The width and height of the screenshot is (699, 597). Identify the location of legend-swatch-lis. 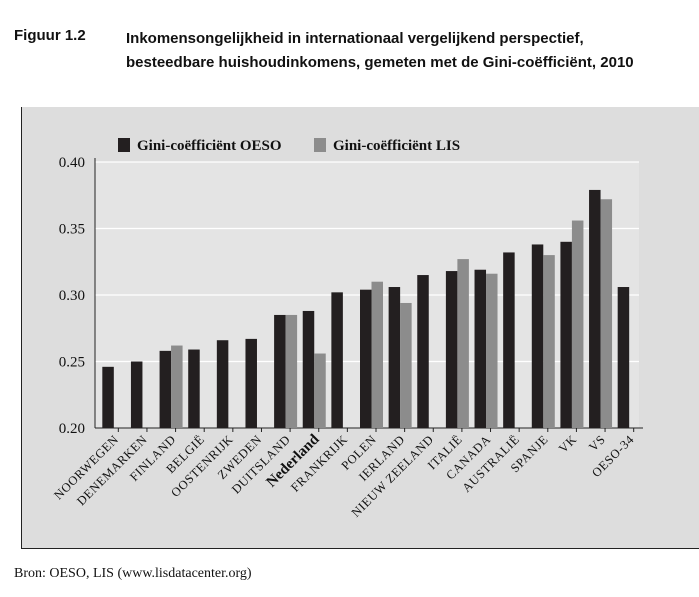
(320, 145).